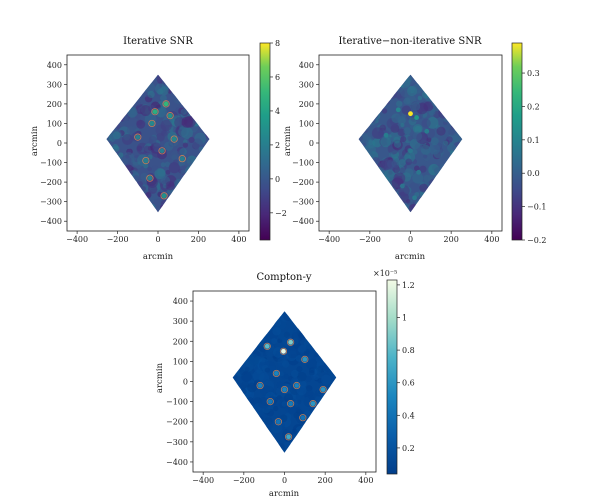  I want to click on colorbar-tick-label: −2, so click(281, 213).